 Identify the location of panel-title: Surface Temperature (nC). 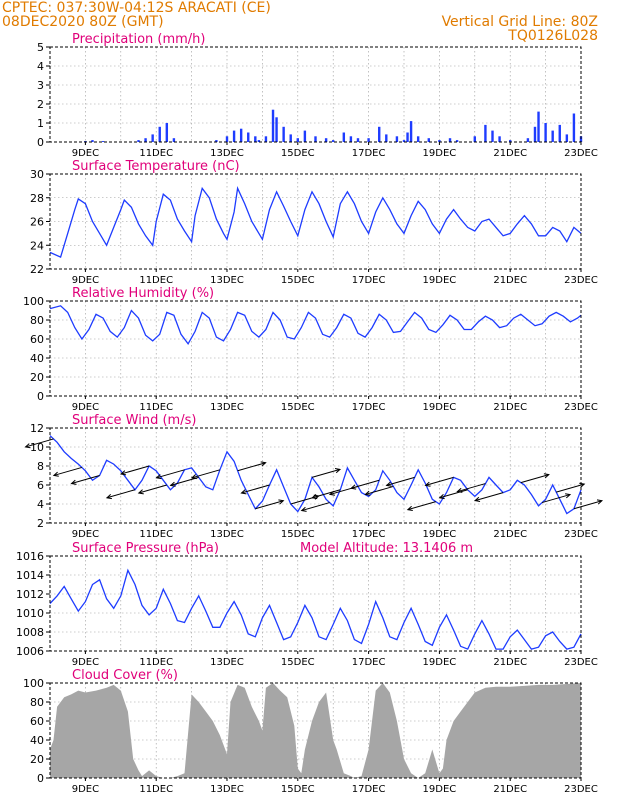
(156, 166).